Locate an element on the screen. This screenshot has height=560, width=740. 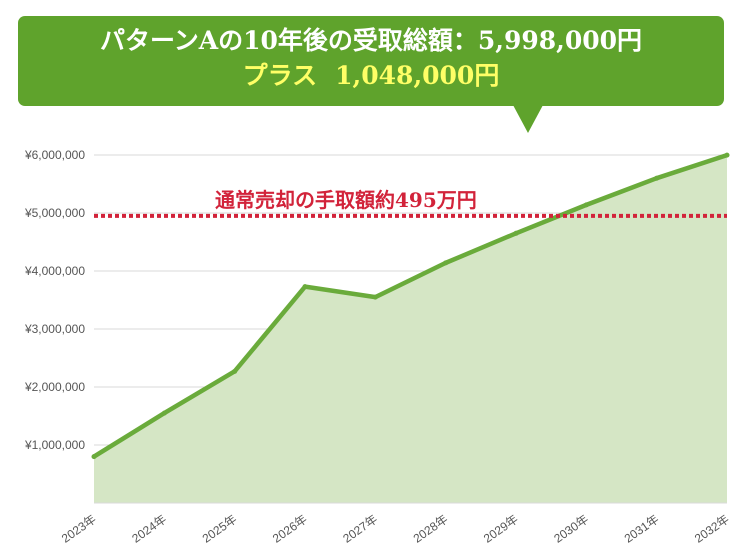
y-tick-label: ¥5,000,000 is located at coordinates (54, 213).